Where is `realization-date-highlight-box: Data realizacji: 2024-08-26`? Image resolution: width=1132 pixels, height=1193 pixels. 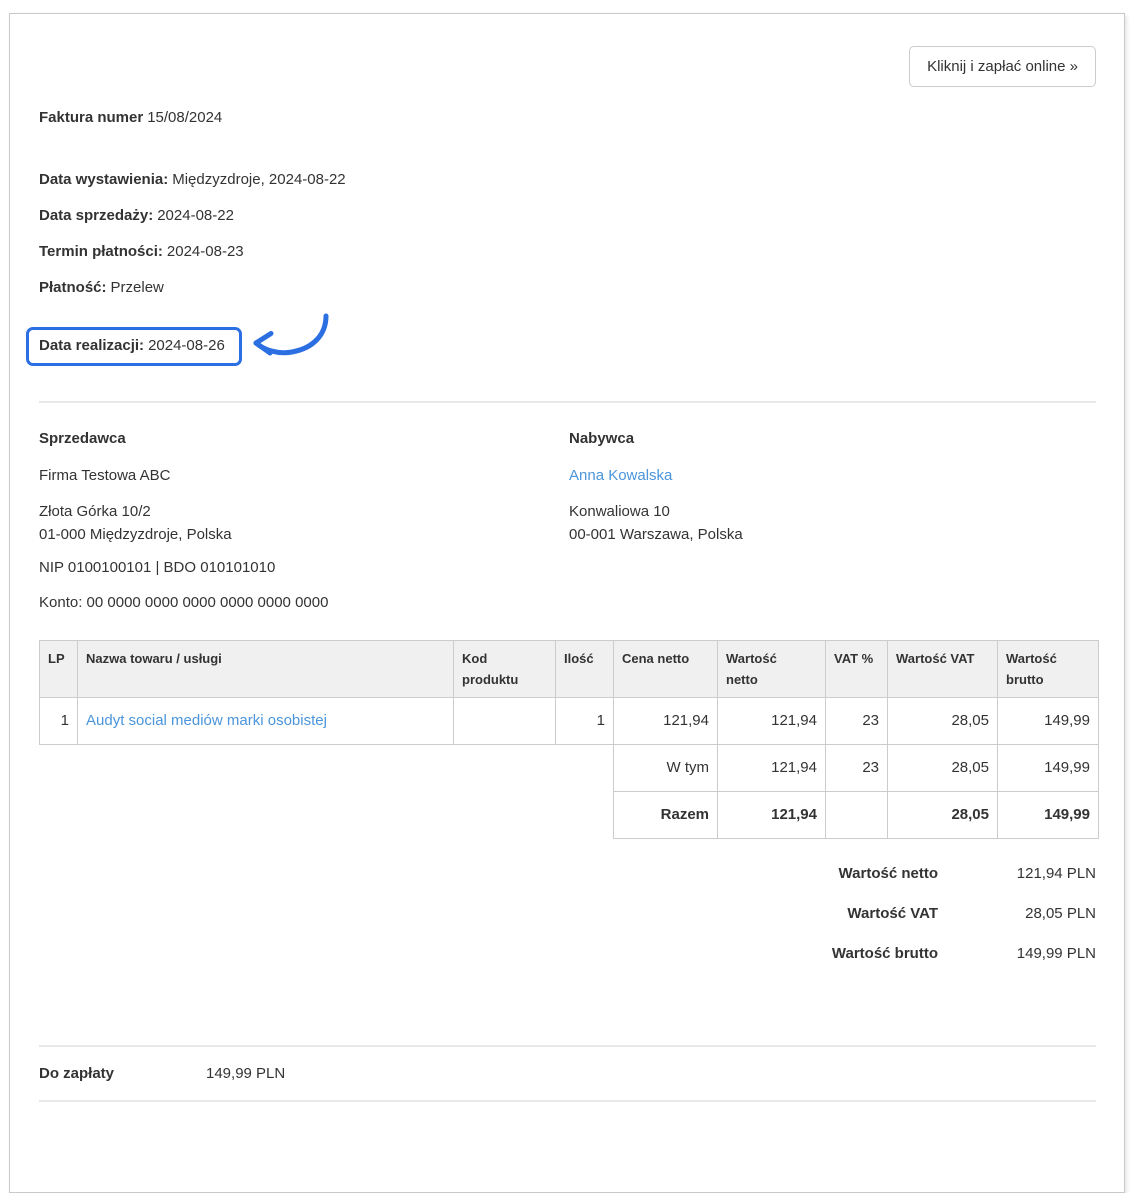
realization-date-highlight-box: Data realizacji: 2024-08-26 is located at coordinates (134, 346).